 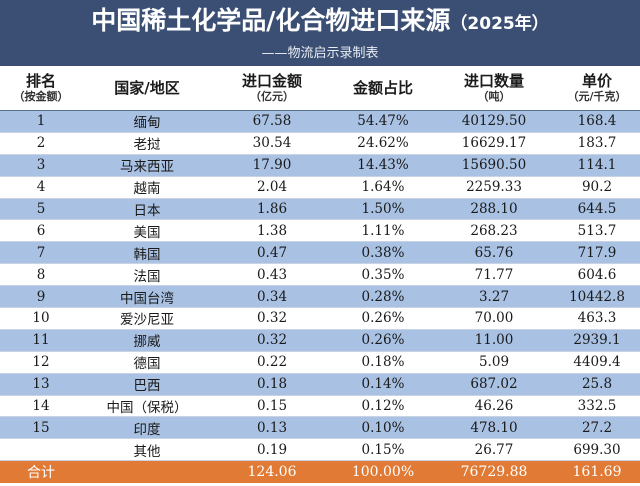 I want to click on amount-cell: 0.19, so click(x=272, y=450).